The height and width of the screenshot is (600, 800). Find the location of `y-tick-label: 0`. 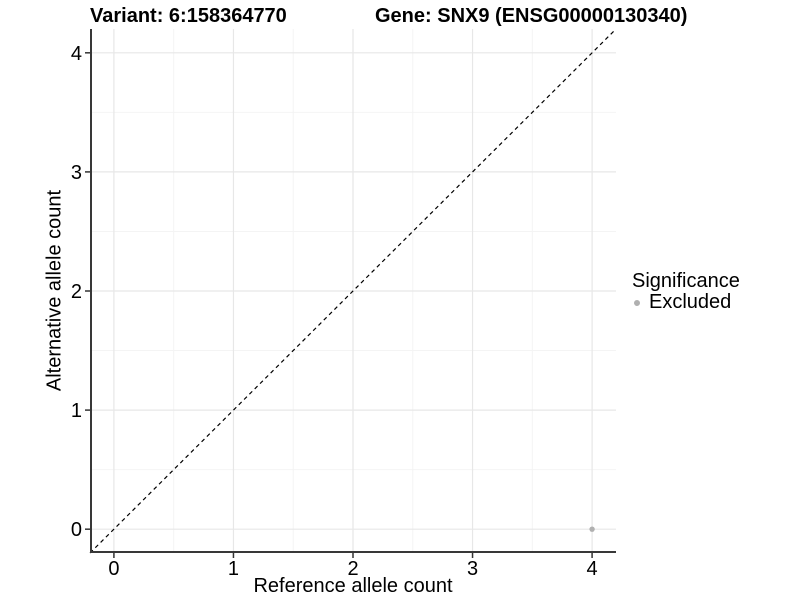

y-tick-label: 0 is located at coordinates (76, 530).